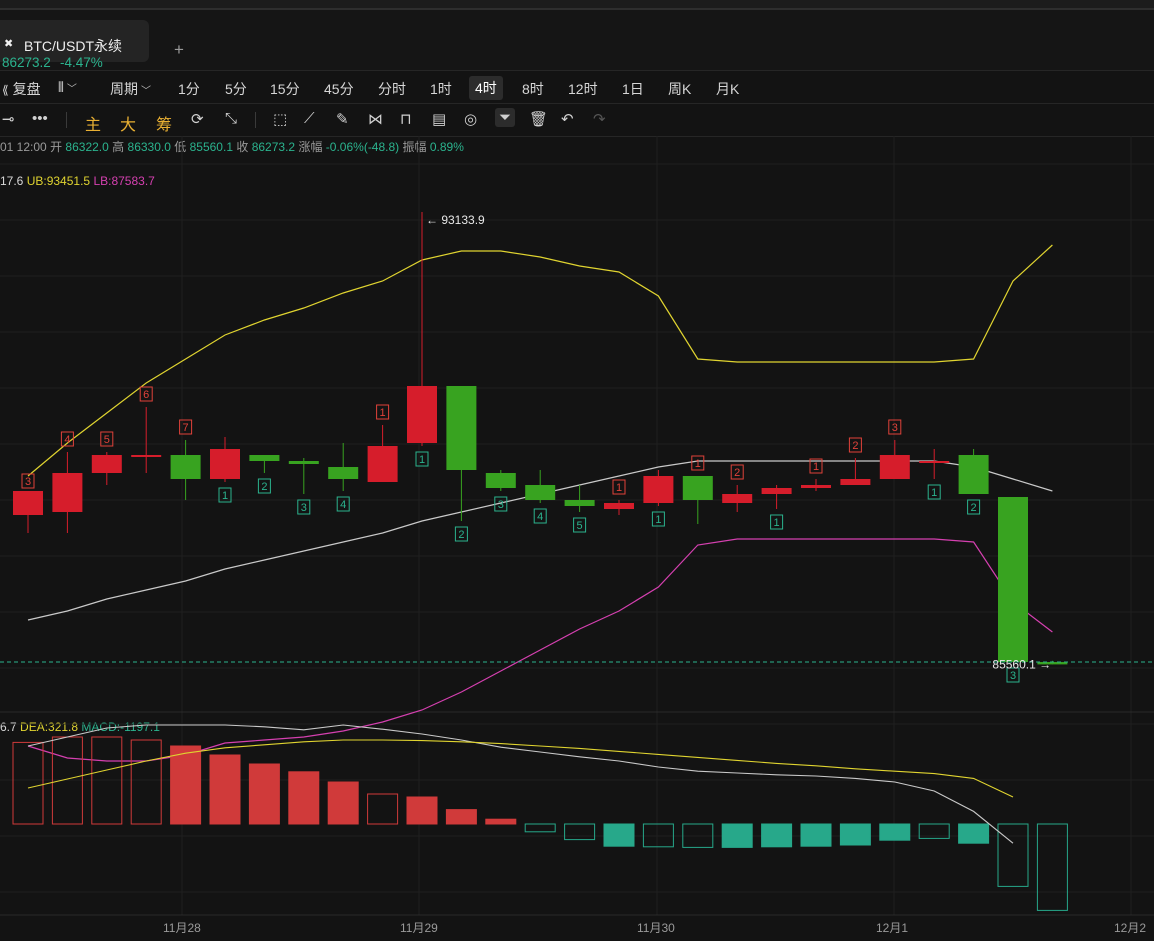  Describe the element at coordinates (81, 62) in the screenshot. I see `symbol-change: -4.47%` at that location.